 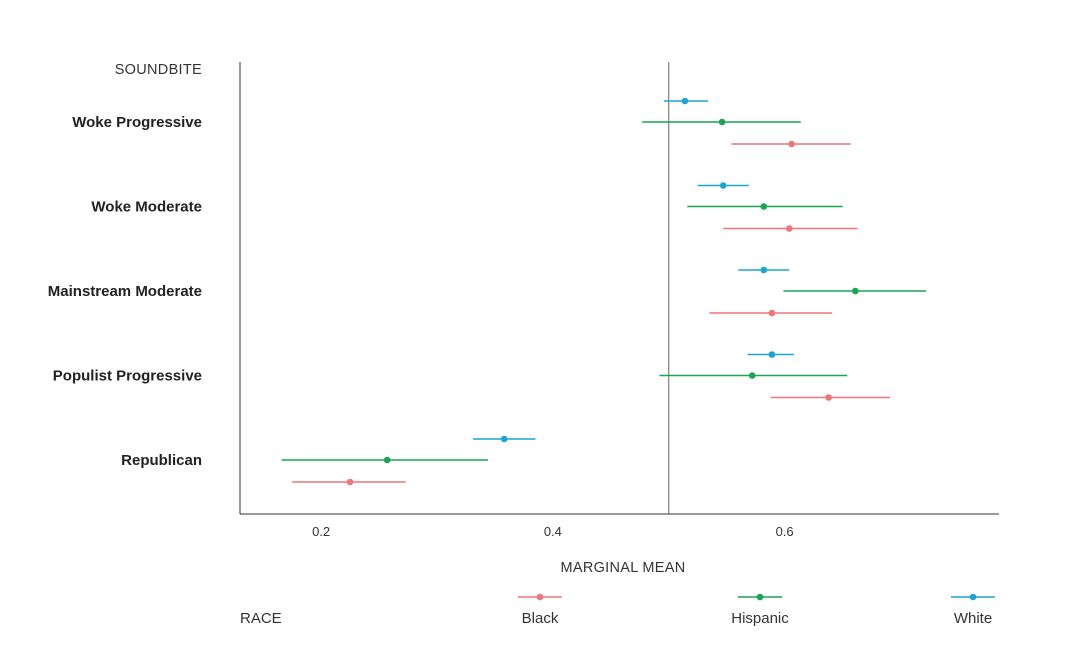 What do you see at coordinates (540, 618) in the screenshot?
I see `legend-label: Black` at bounding box center [540, 618].